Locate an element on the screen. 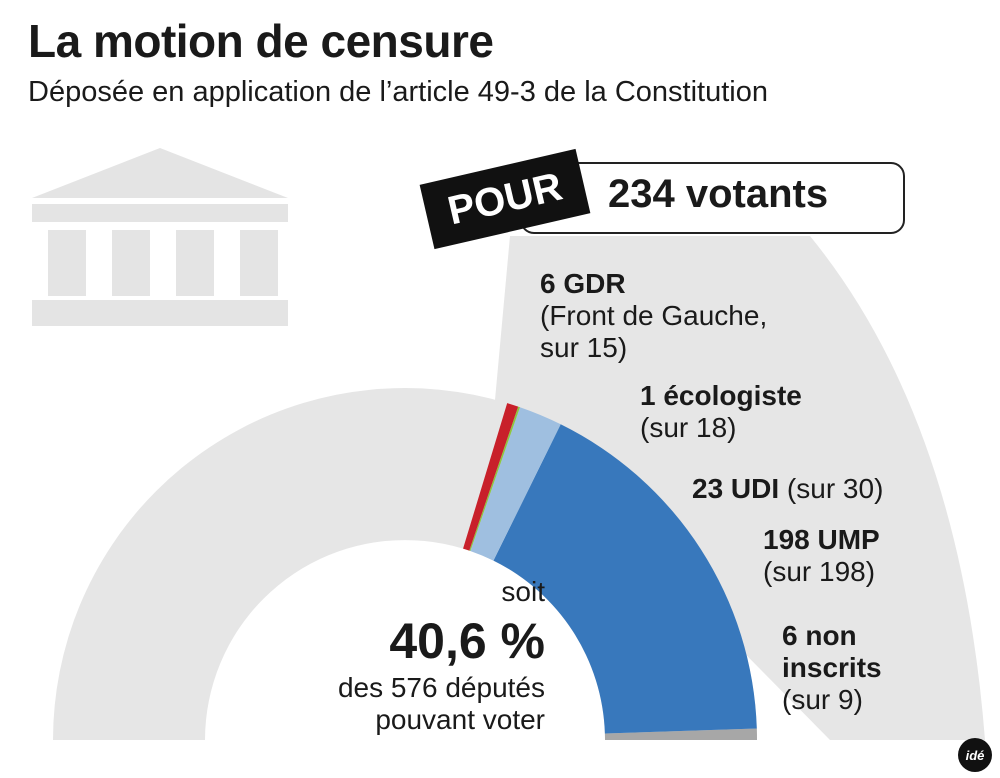 The height and width of the screenshot is (778, 1000). label-eco-detail: (sur 18) is located at coordinates (688, 427).